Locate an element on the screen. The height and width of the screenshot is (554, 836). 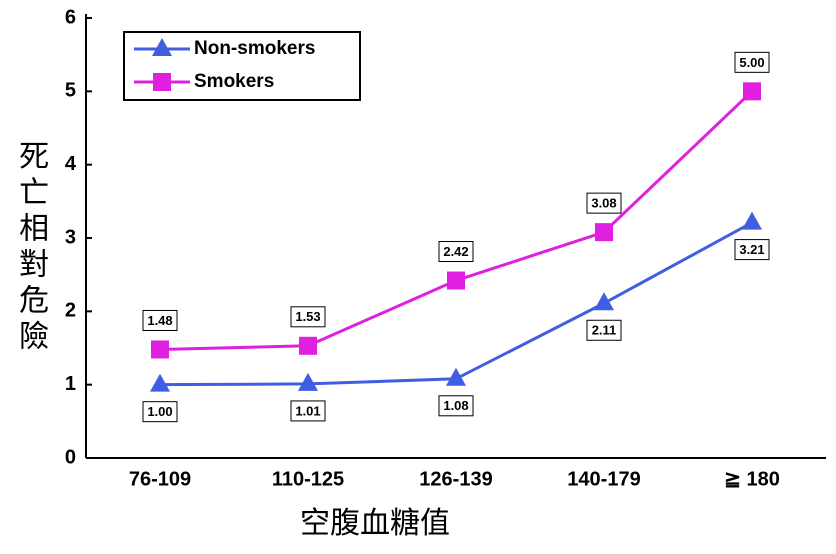
value-label: 1.01 is located at coordinates (307, 410).